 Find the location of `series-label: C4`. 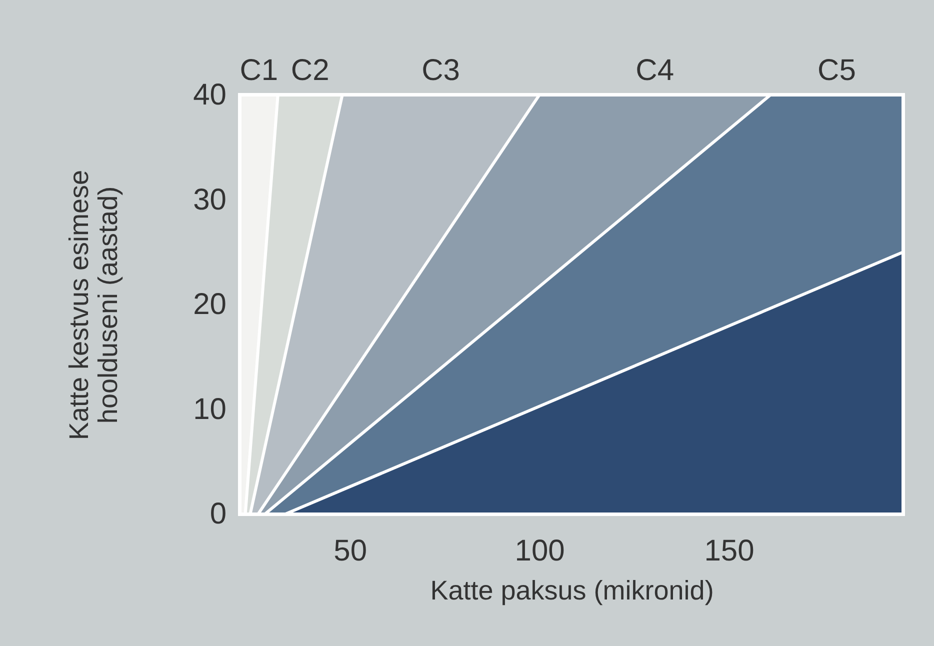

series-label: C4 is located at coordinates (655, 70).